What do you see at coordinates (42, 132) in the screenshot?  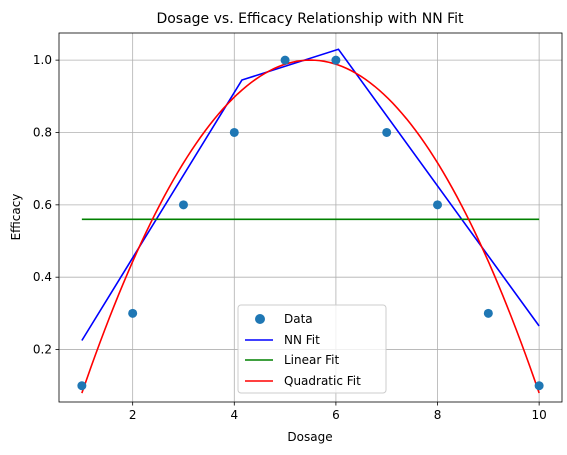 I see `y-tick-label: 0.8` at bounding box center [42, 132].